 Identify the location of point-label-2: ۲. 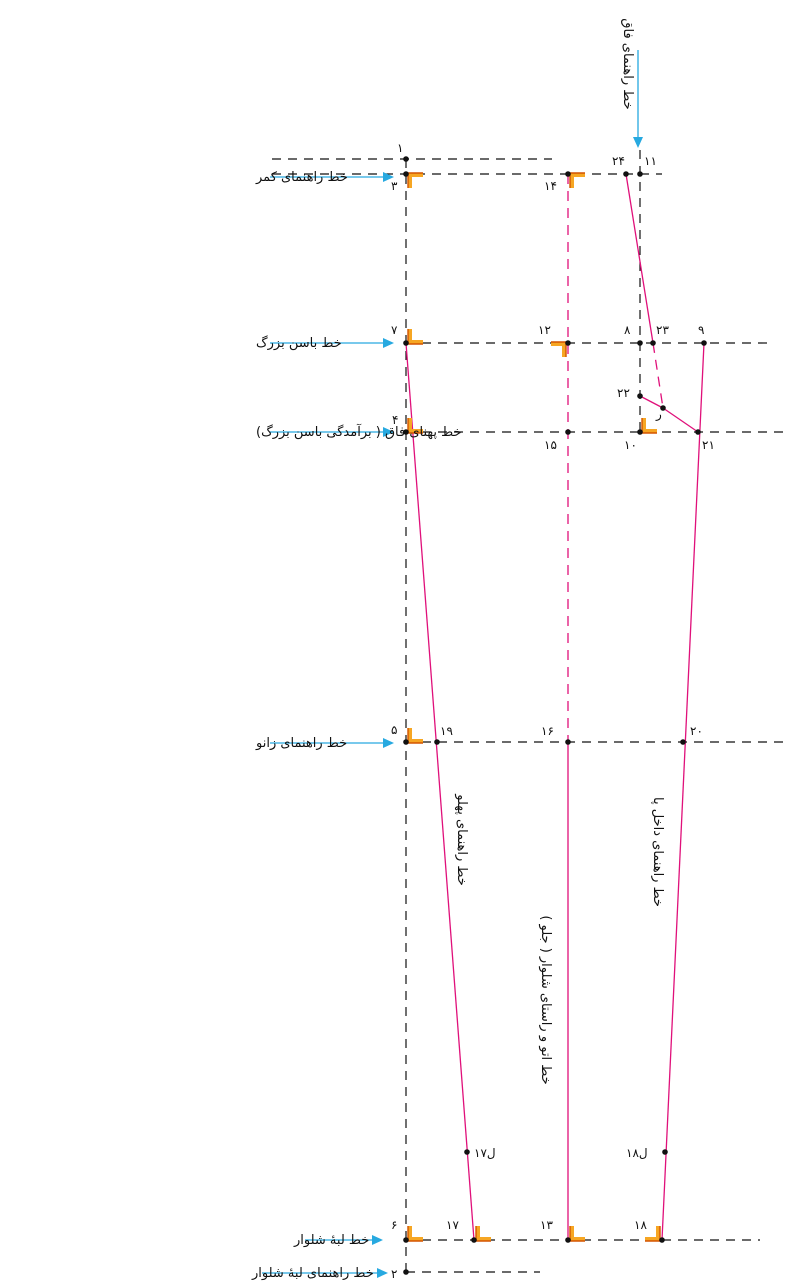
(394, 1274).